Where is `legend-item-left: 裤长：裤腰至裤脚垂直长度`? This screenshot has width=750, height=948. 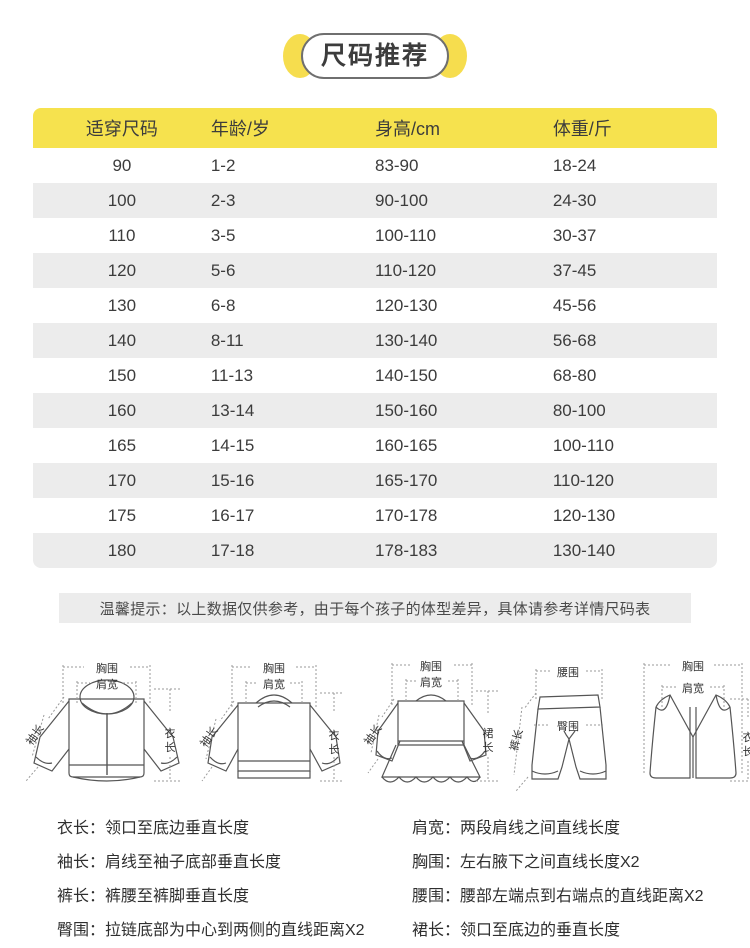 legend-item-left: 裤长：裤腰至裤脚垂直长度 is located at coordinates (234, 897).